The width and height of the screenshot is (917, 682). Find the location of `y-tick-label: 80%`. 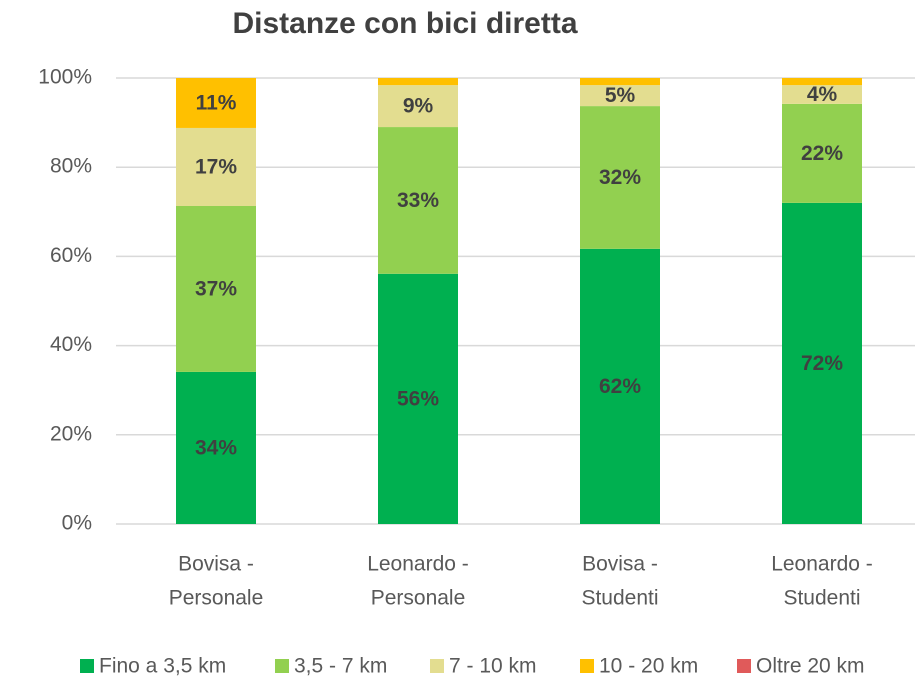

y-tick-label: 80% is located at coordinates (71, 166).